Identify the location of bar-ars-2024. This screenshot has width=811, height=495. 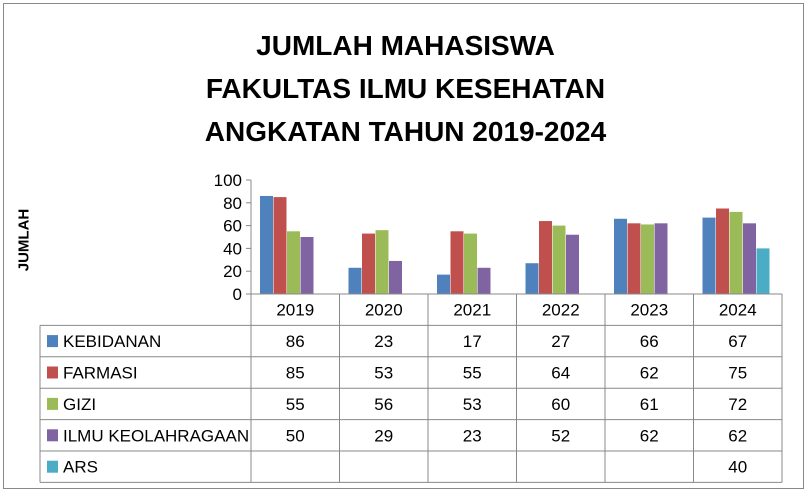
(763, 271).